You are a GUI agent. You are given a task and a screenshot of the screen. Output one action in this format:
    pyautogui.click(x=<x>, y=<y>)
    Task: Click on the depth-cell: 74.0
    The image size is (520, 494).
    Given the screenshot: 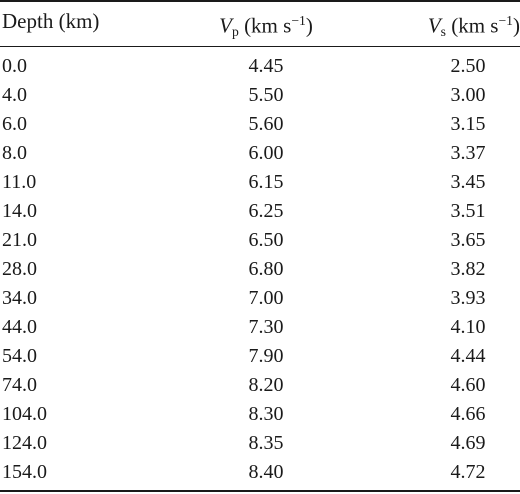 What is the action you would take?
    pyautogui.click(x=19, y=385)
    